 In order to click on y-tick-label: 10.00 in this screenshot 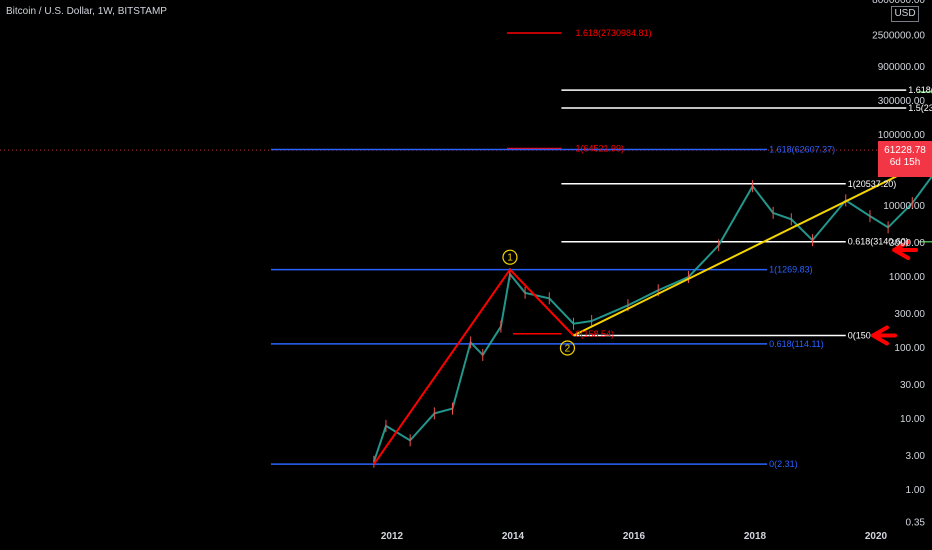, I will do `click(912, 419)`.